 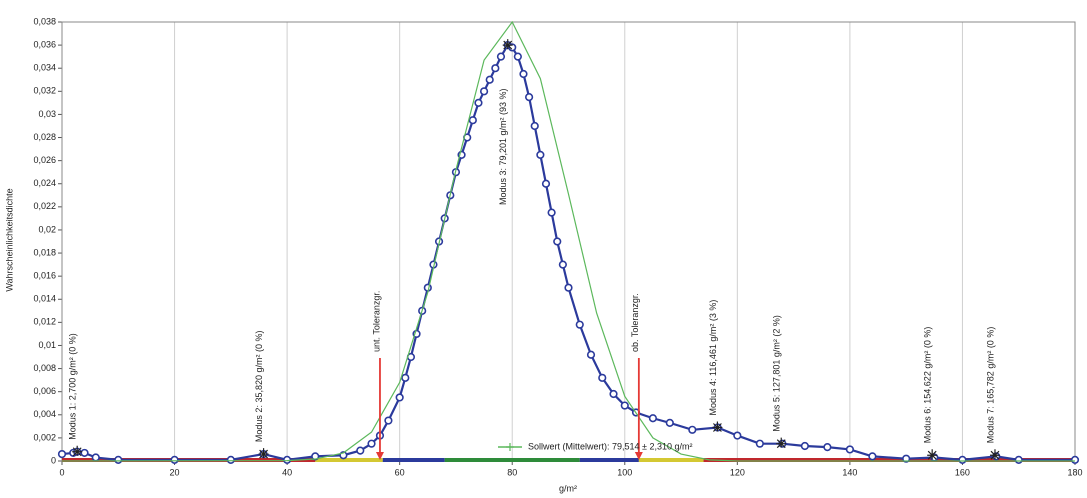 I want to click on y-tick-label: 0,034, so click(x=44, y=68).